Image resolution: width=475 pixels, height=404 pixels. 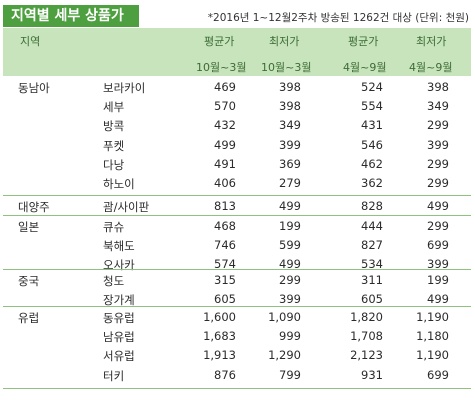 I want to click on city-label: 오사카, so click(x=119, y=265).